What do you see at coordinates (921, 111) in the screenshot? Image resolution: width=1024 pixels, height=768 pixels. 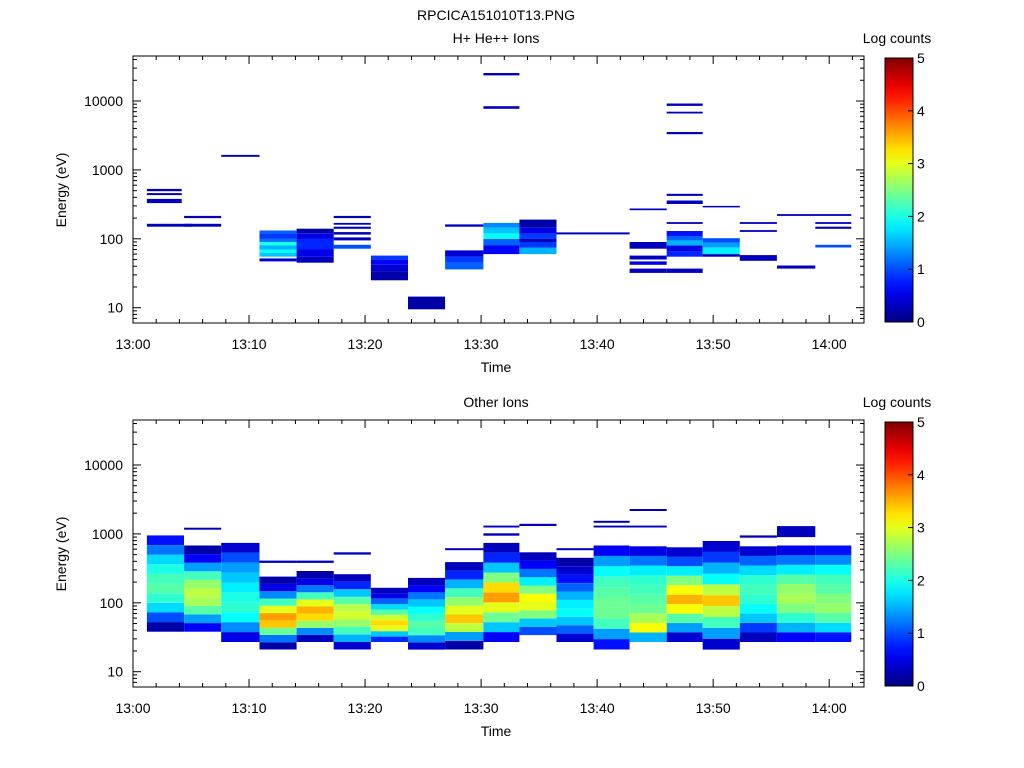 I see `colorbar-tick-label: 4` at bounding box center [921, 111].